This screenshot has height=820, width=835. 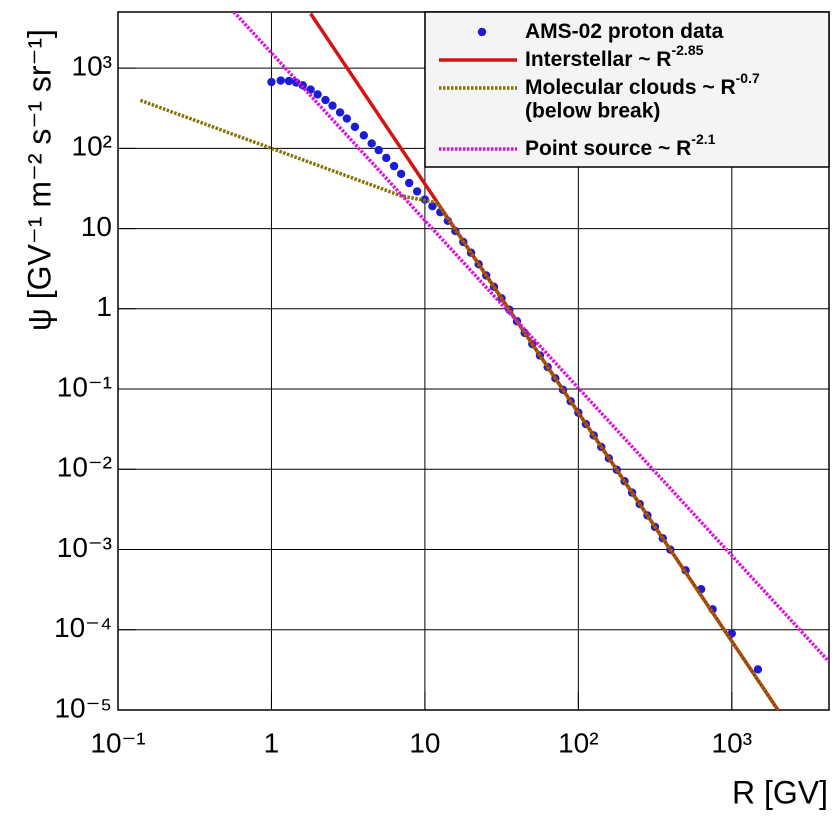 I want to click on legend-label: Molecular clouds ~ R-0.7, so click(x=642, y=84).